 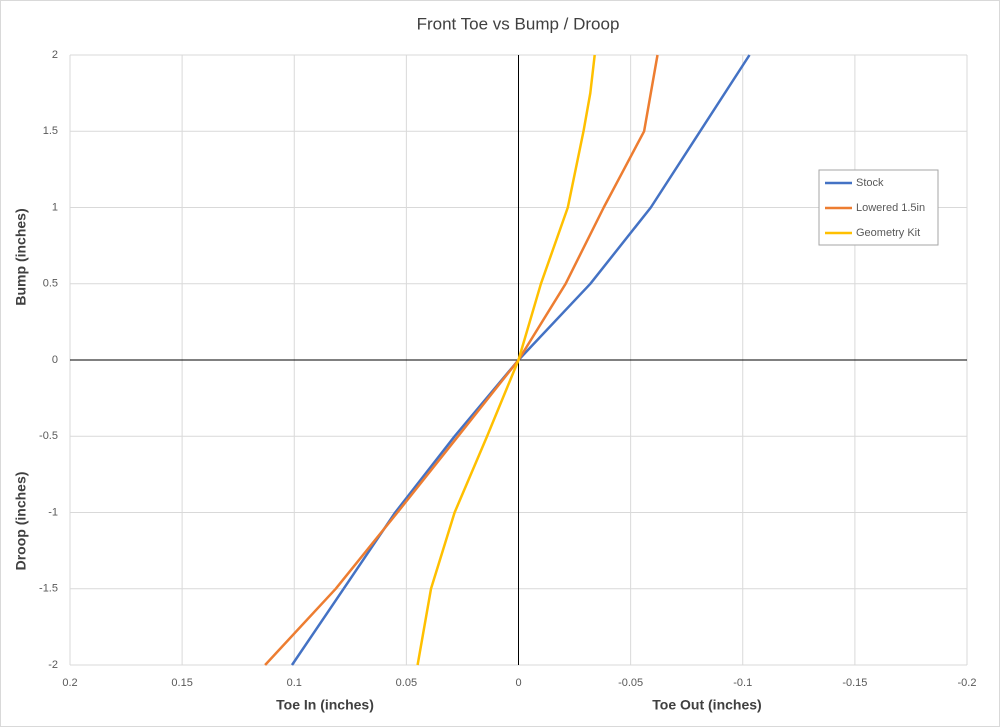 I want to click on y-tick-label: 2, so click(x=55, y=55).